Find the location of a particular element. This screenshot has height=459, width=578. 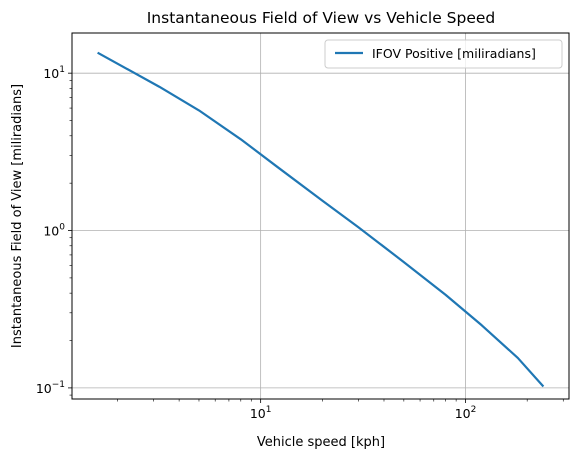

y-tick-label: 10⁰ is located at coordinates (54, 231).